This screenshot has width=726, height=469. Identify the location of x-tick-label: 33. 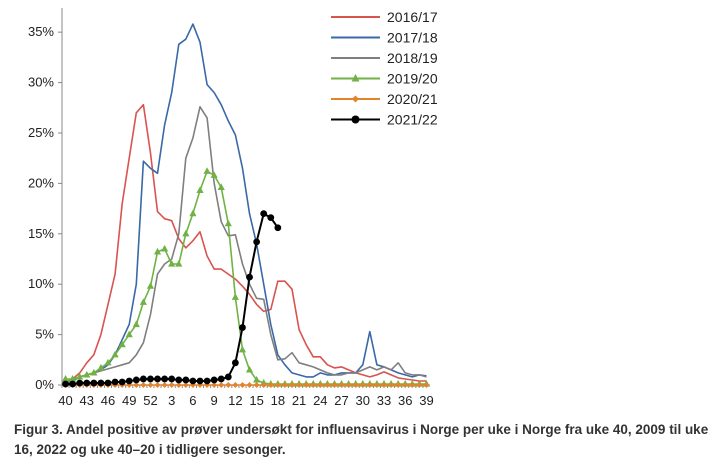
(384, 400).